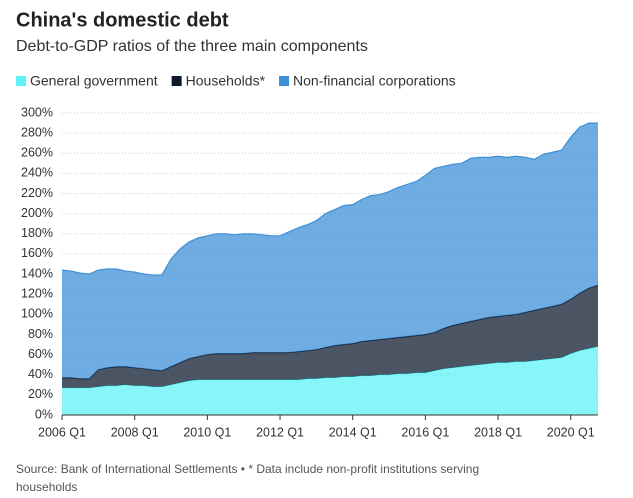 The height and width of the screenshot is (498, 633). I want to click on x-tick-label: 2010 Q1, so click(207, 432).